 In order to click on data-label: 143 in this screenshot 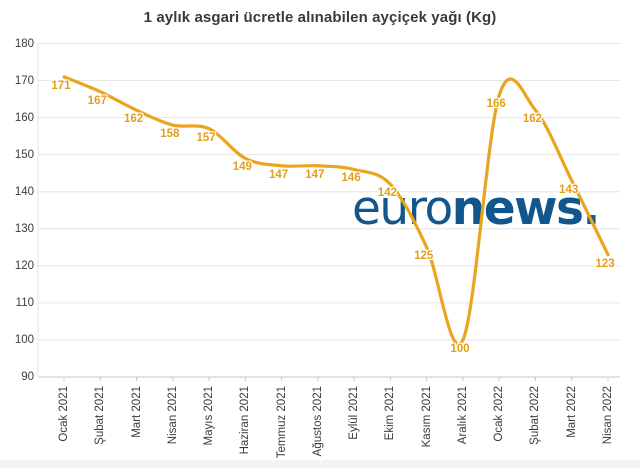, I will do `click(569, 189)`.